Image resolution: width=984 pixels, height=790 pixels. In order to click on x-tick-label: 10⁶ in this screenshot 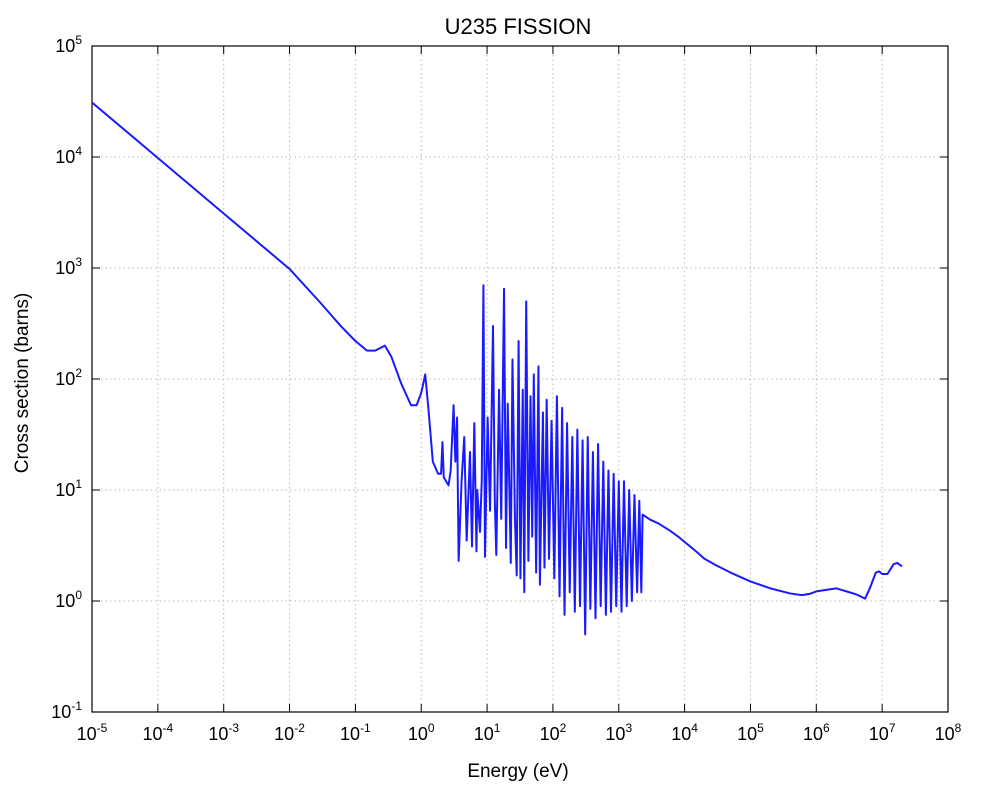, I will do `click(816, 732)`.